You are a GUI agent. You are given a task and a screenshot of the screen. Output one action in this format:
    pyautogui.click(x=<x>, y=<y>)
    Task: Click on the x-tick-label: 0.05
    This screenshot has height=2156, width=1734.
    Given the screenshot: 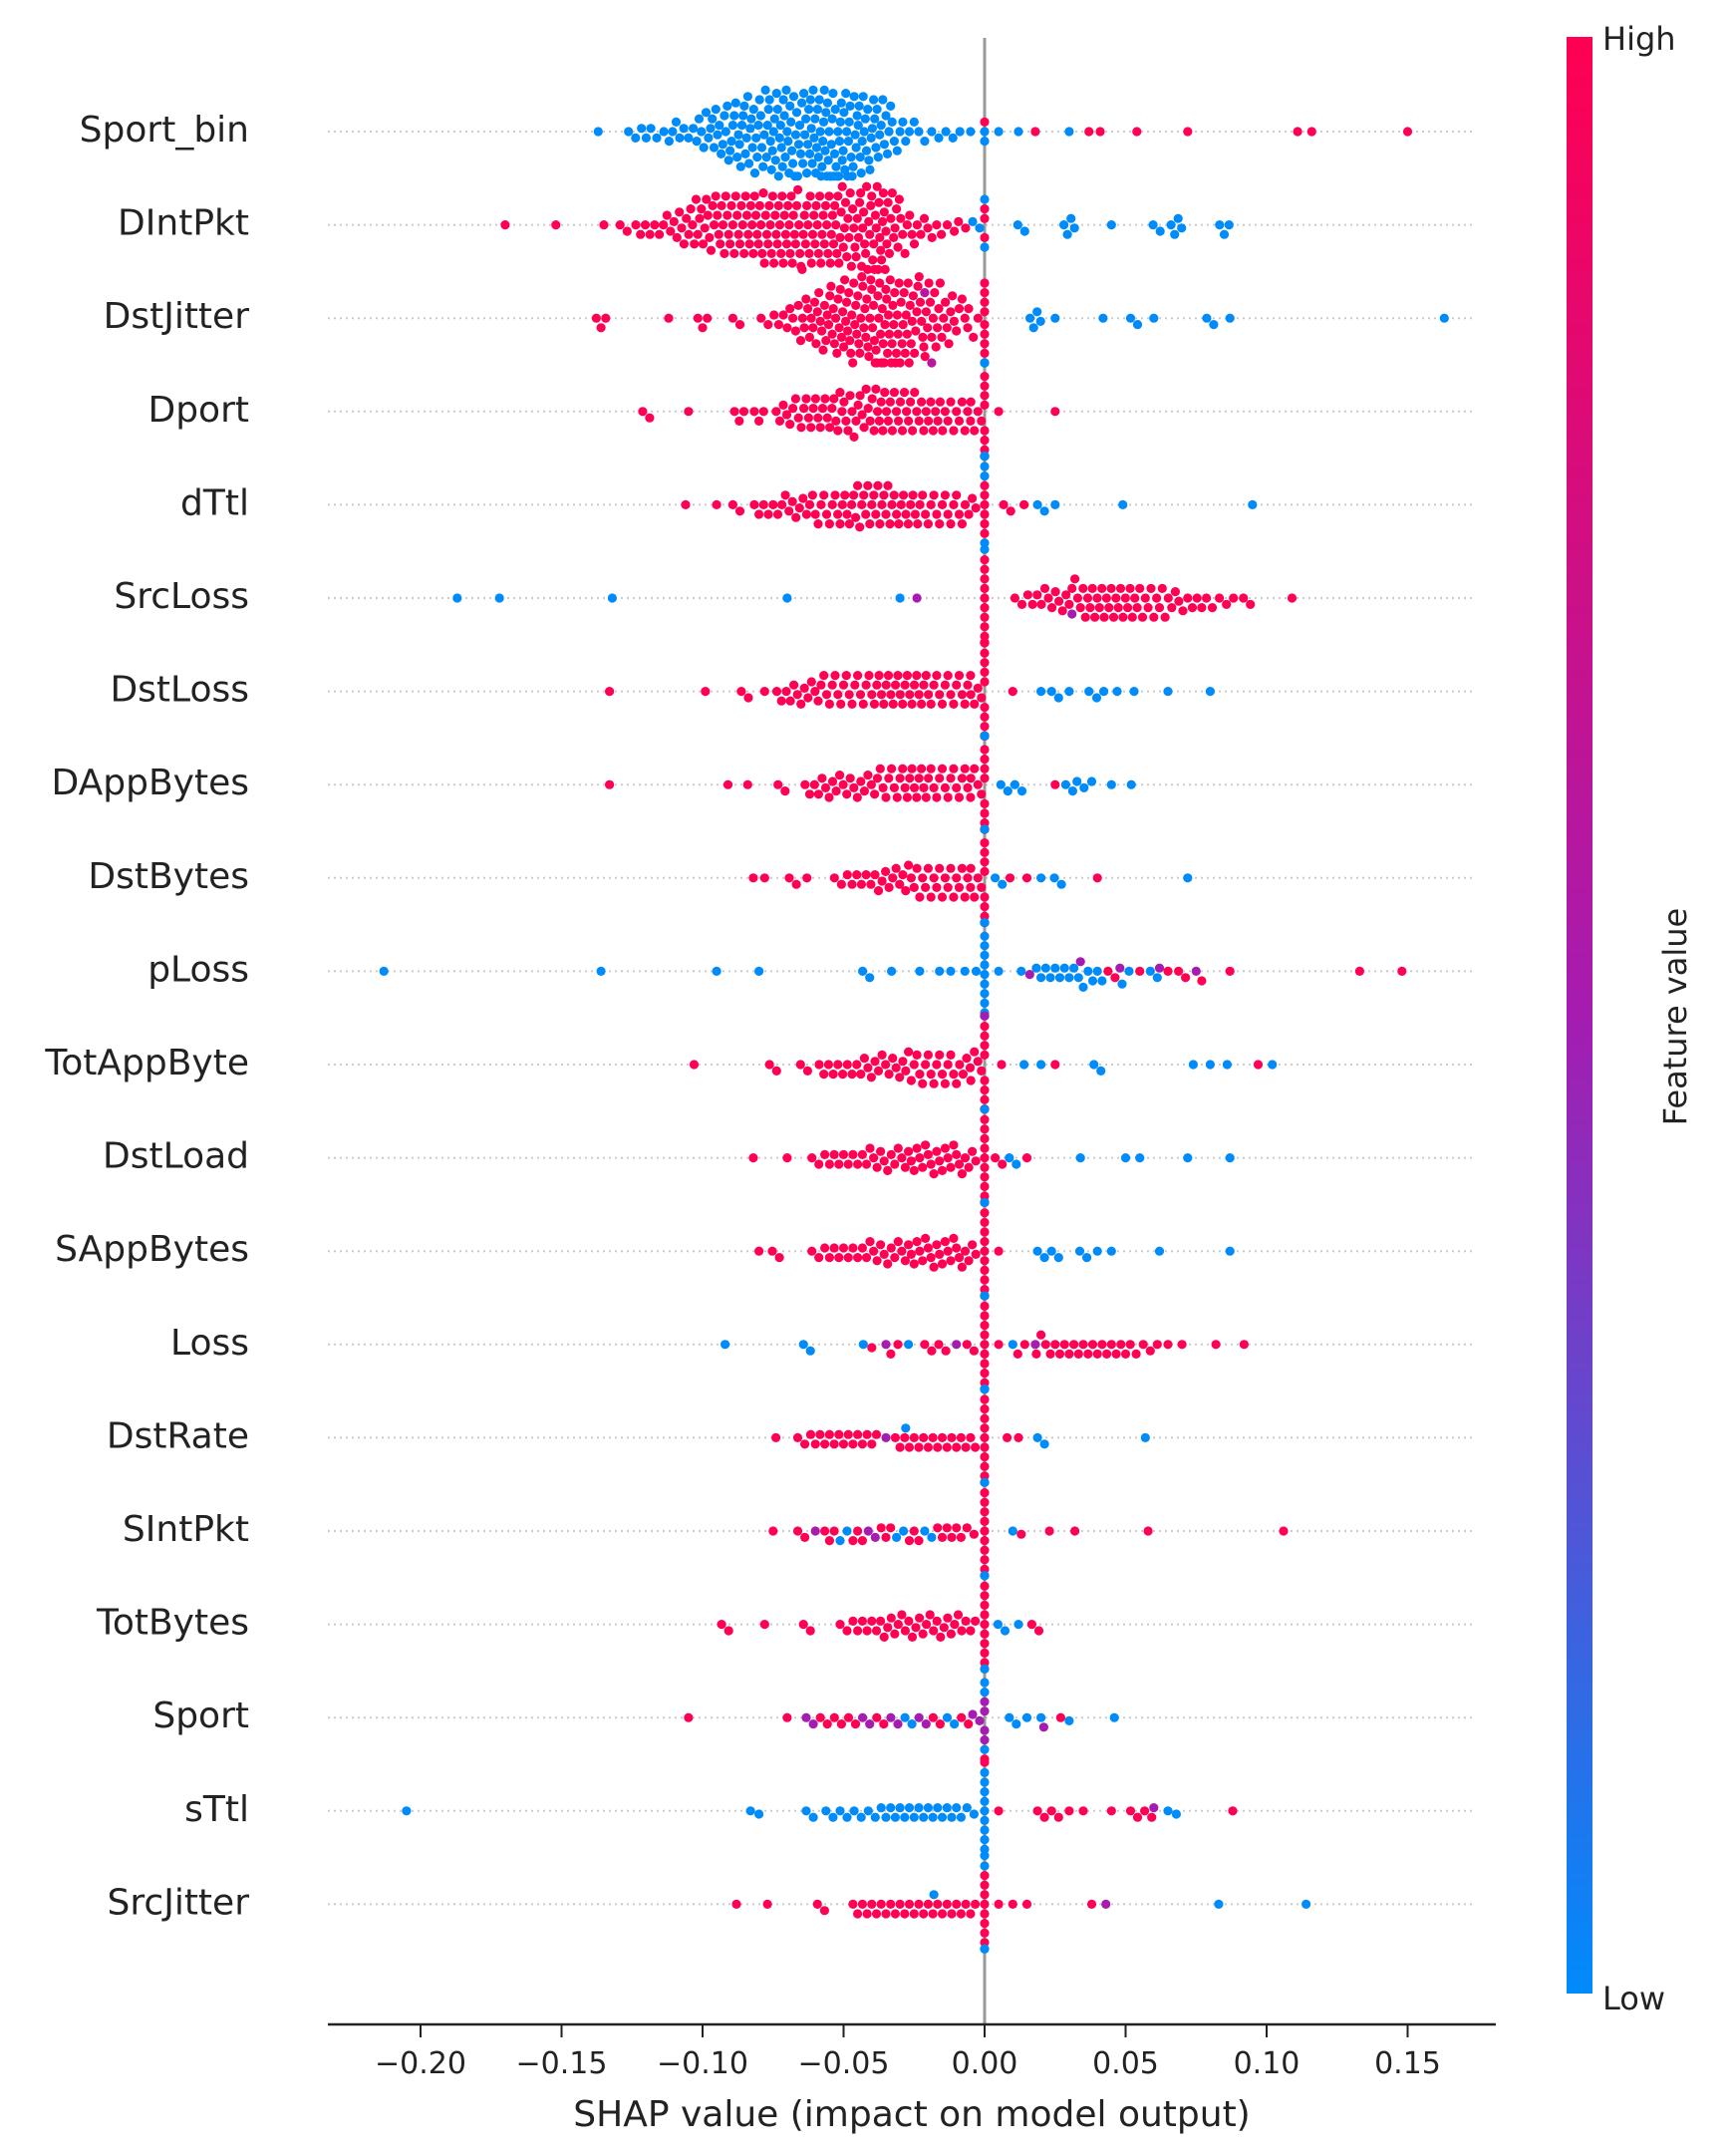 What is the action you would take?
    pyautogui.click(x=1126, y=2063)
    